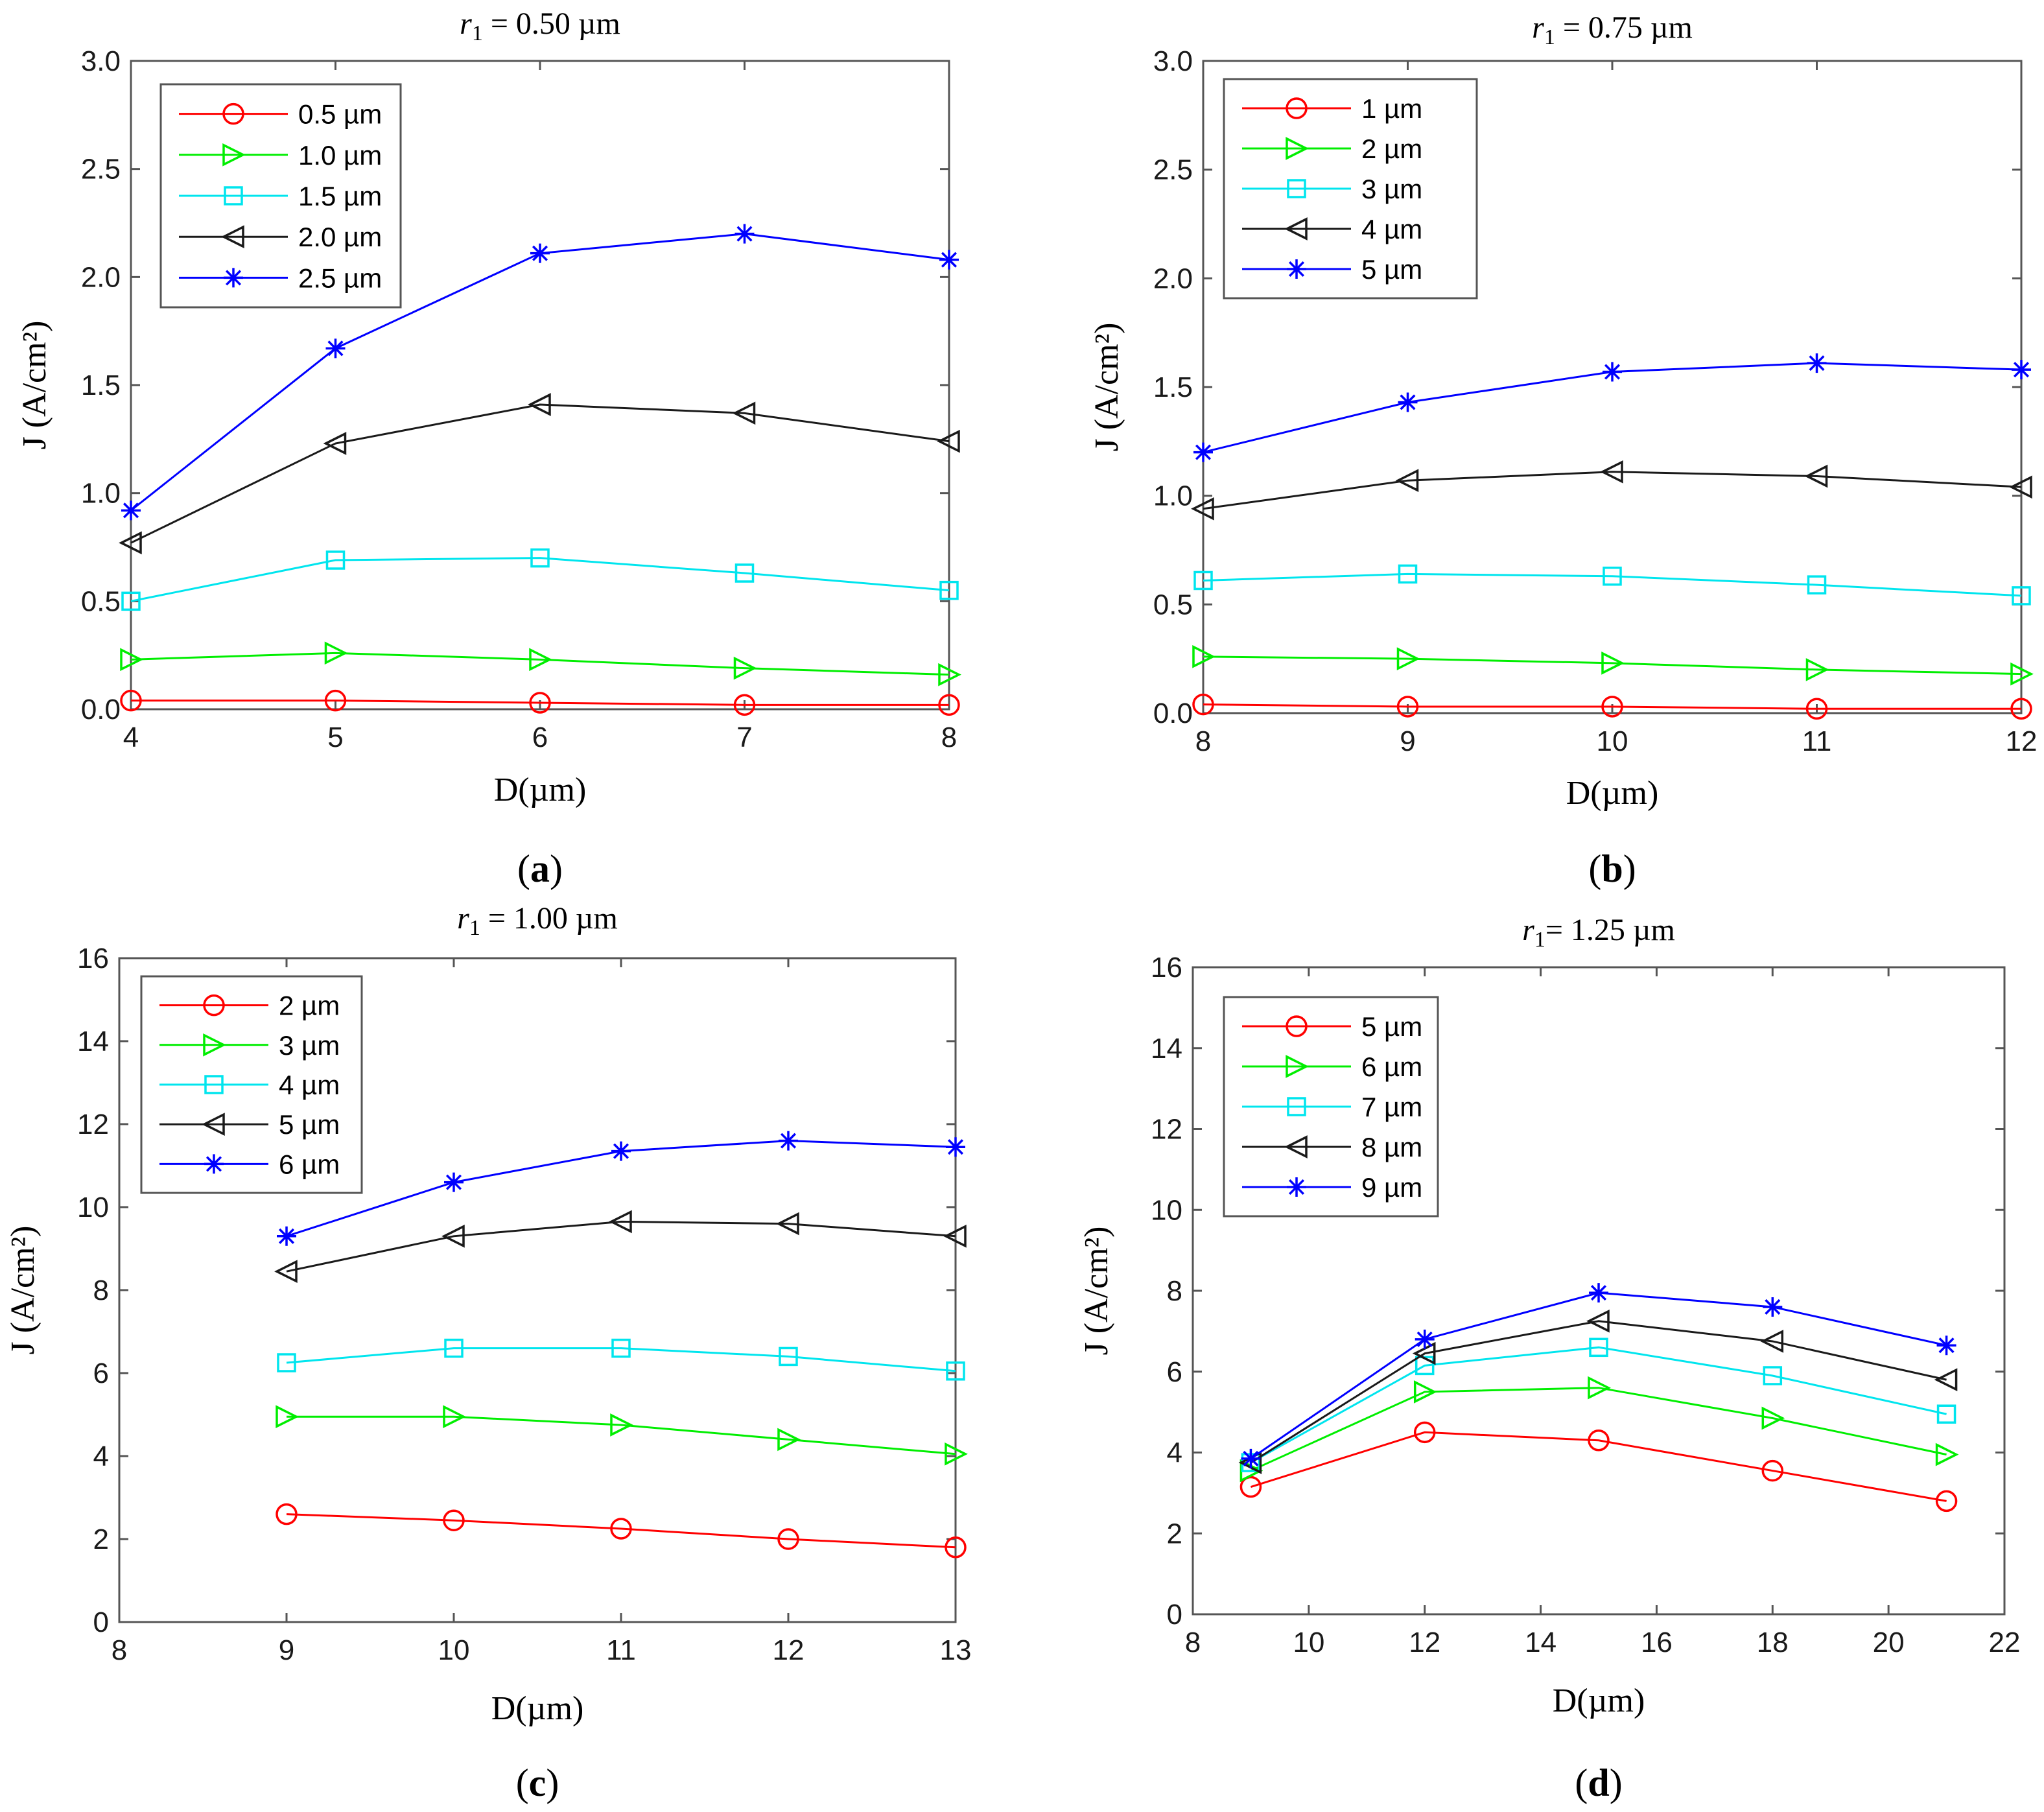  What do you see at coordinates (1391, 108) in the screenshot?
I see `legend-entry: 1 µm` at bounding box center [1391, 108].